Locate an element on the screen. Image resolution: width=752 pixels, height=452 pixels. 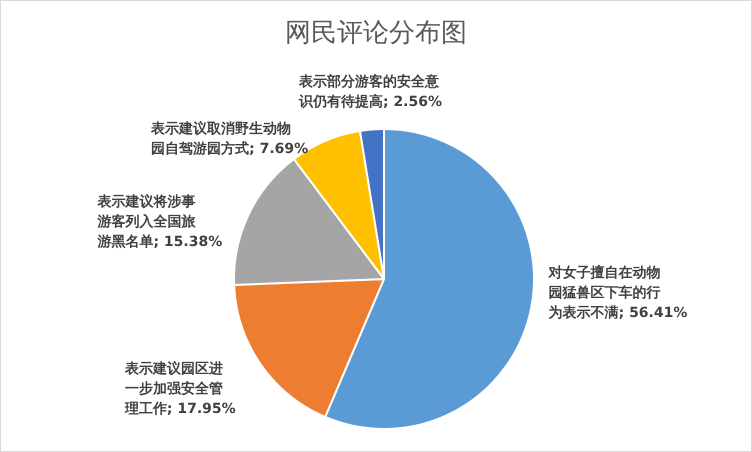
data-label: ; 2.56% is located at coordinates (412, 102).